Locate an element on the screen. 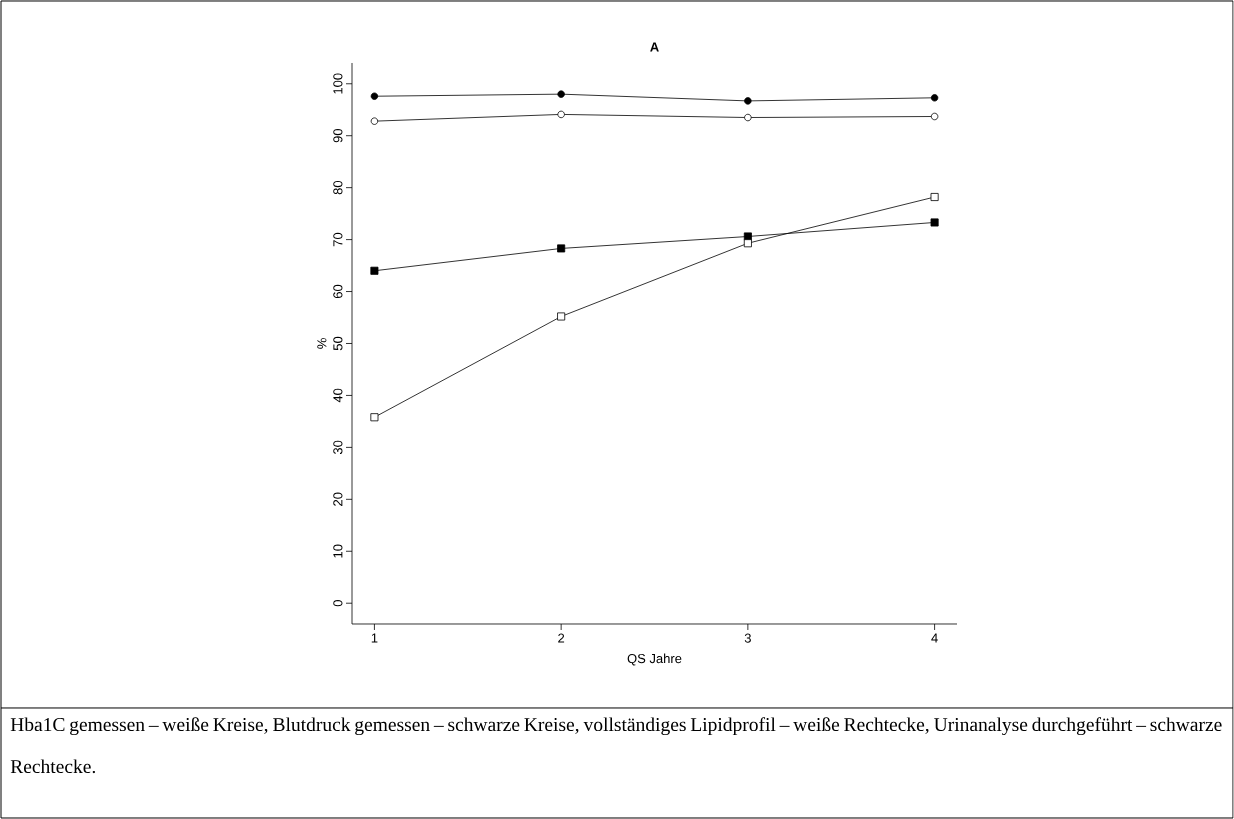 This screenshot has height=819, width=1234. text: Hba1C gemessen – weiße Kreise, Blutdruck gemessen – schwarze Kreise, vollständiges Lipidprofil – weiße Rechtecke, Urinanalyse durchgeführt – schwarze Rechtecke. is located at coordinates (616, 745).